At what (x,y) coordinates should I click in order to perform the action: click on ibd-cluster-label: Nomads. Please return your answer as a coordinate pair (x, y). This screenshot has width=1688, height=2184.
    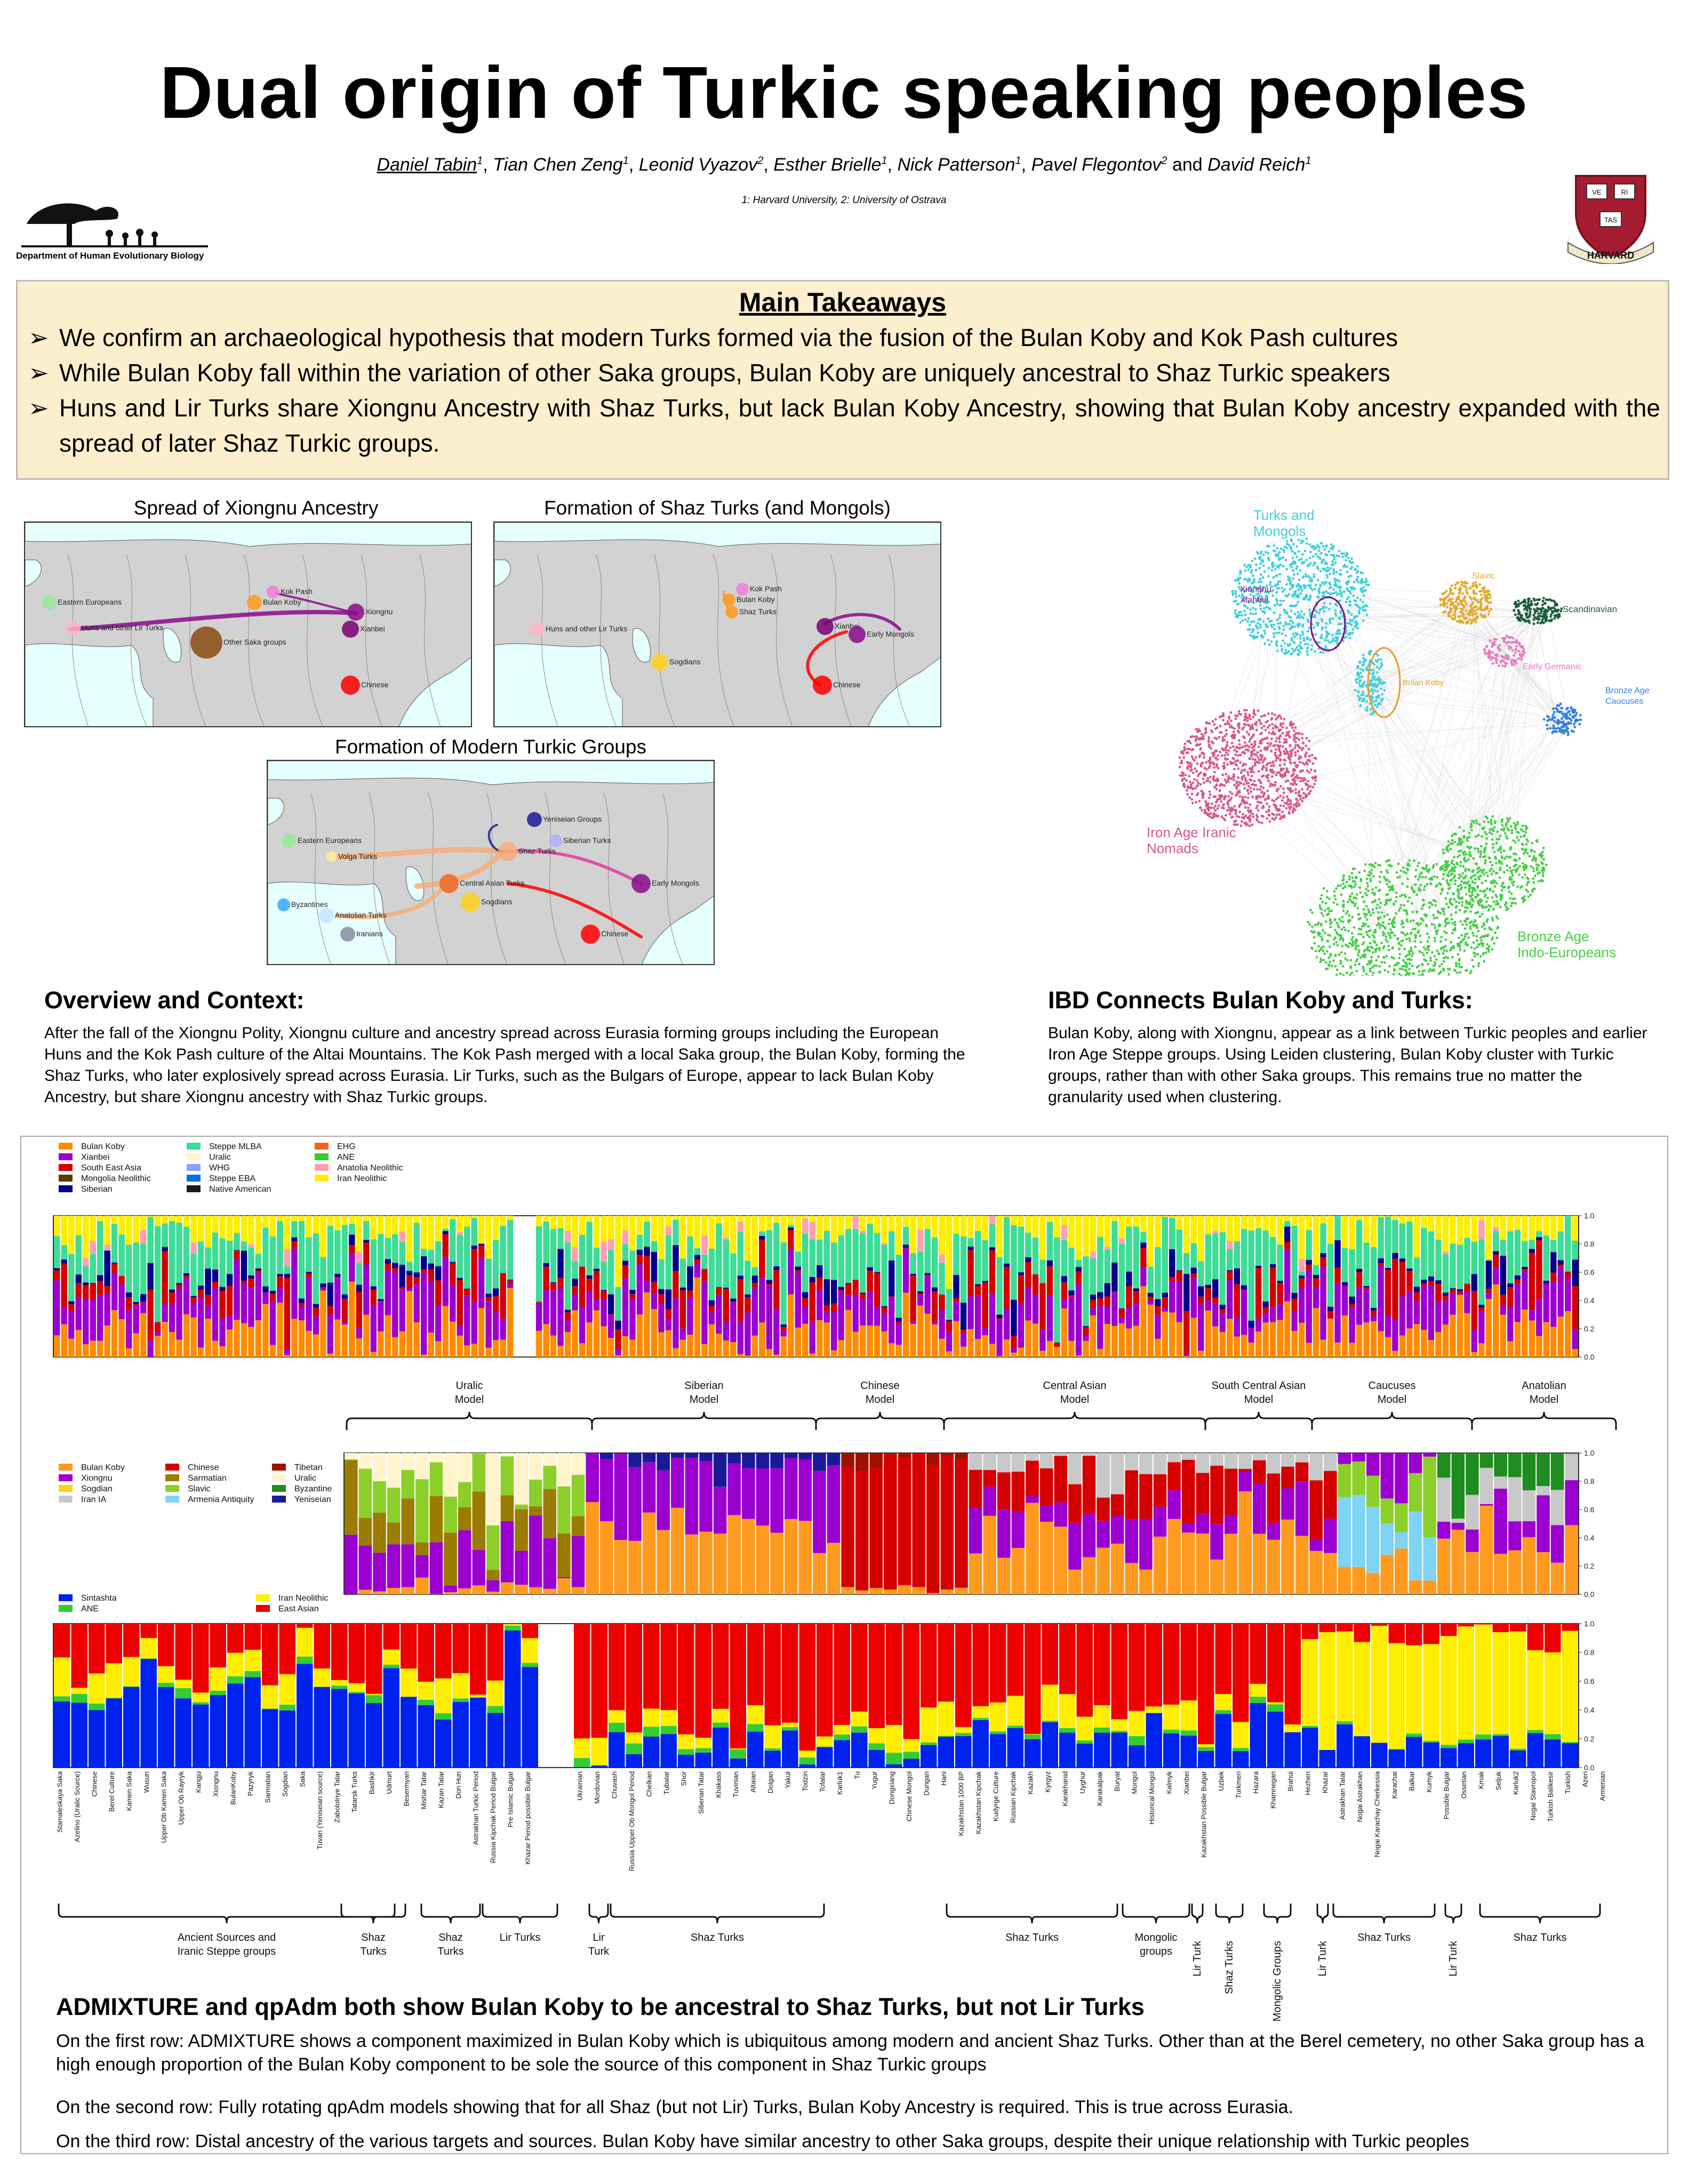
    Looking at the image, I should click on (1172, 848).